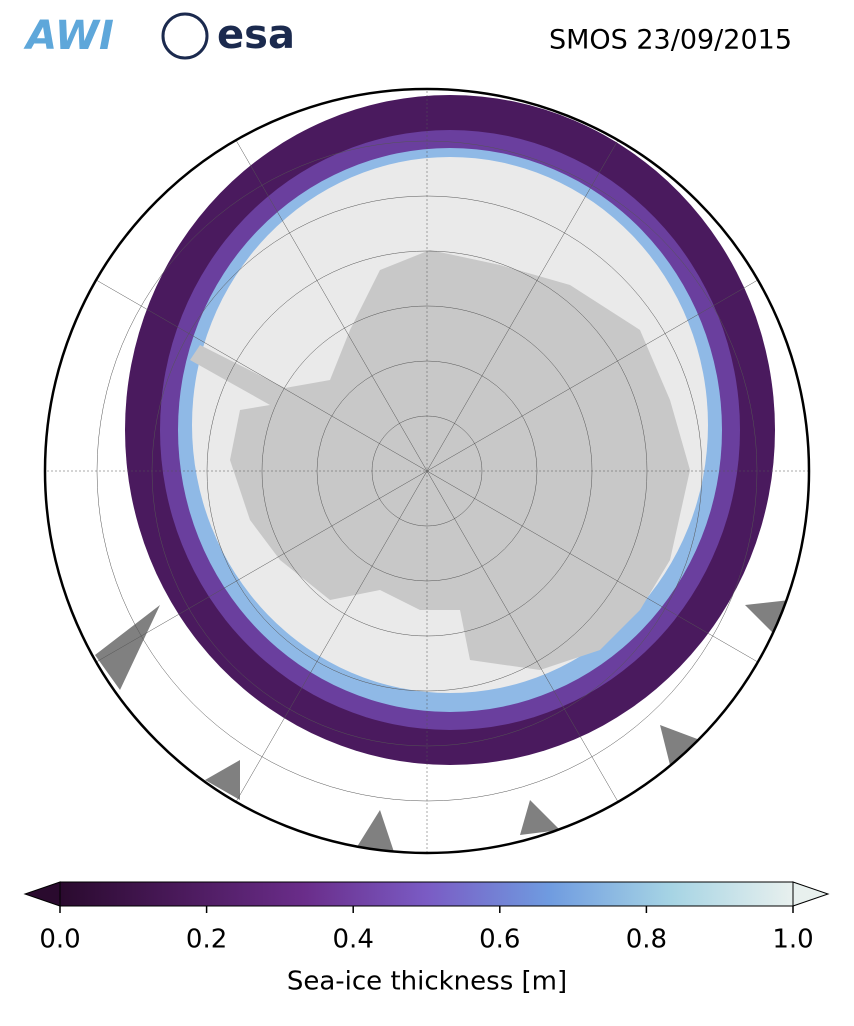 This screenshot has width=854, height=1026. Describe the element at coordinates (426, 894) in the screenshot. I see `colorbar-body` at that location.